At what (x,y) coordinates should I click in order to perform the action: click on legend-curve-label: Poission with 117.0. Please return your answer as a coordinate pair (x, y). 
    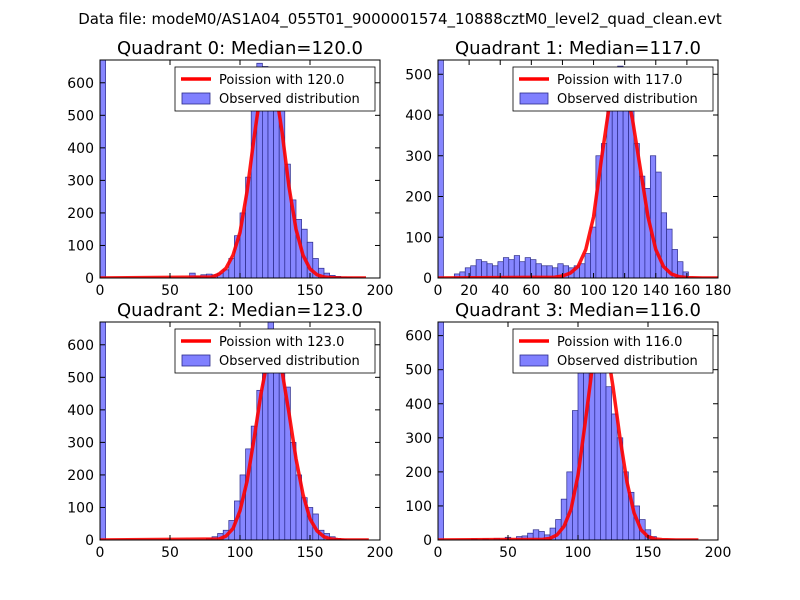
    Looking at the image, I should click on (619, 80).